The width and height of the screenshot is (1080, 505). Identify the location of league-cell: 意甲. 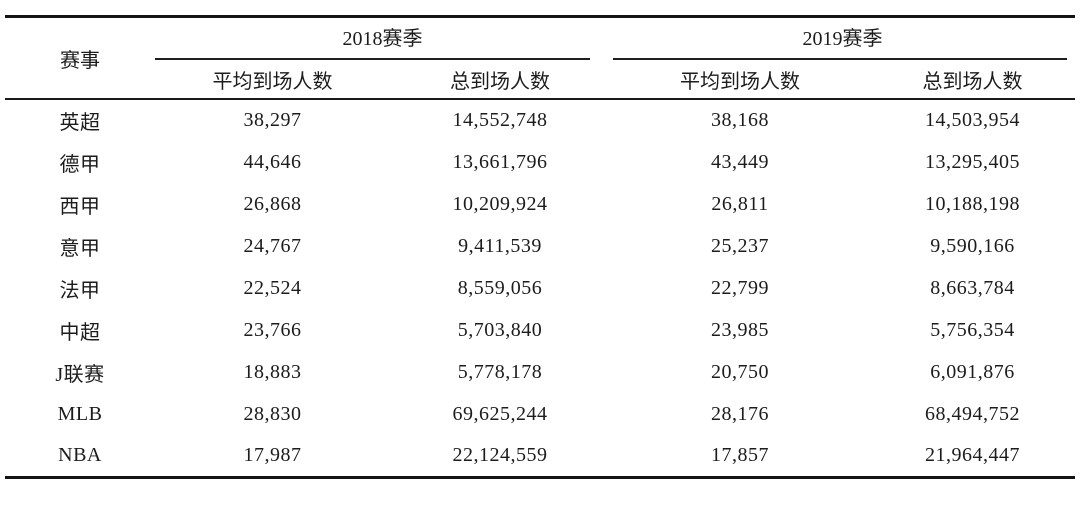
(80, 248).